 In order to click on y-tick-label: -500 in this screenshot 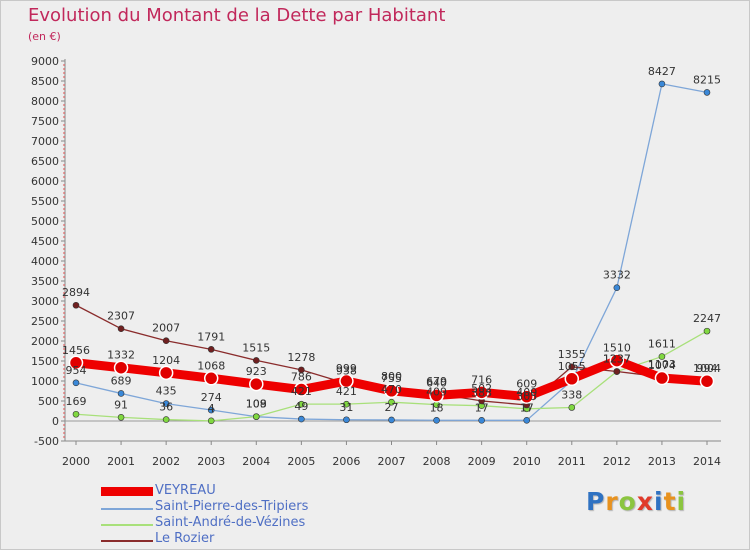, I will do `click(46, 441)`.